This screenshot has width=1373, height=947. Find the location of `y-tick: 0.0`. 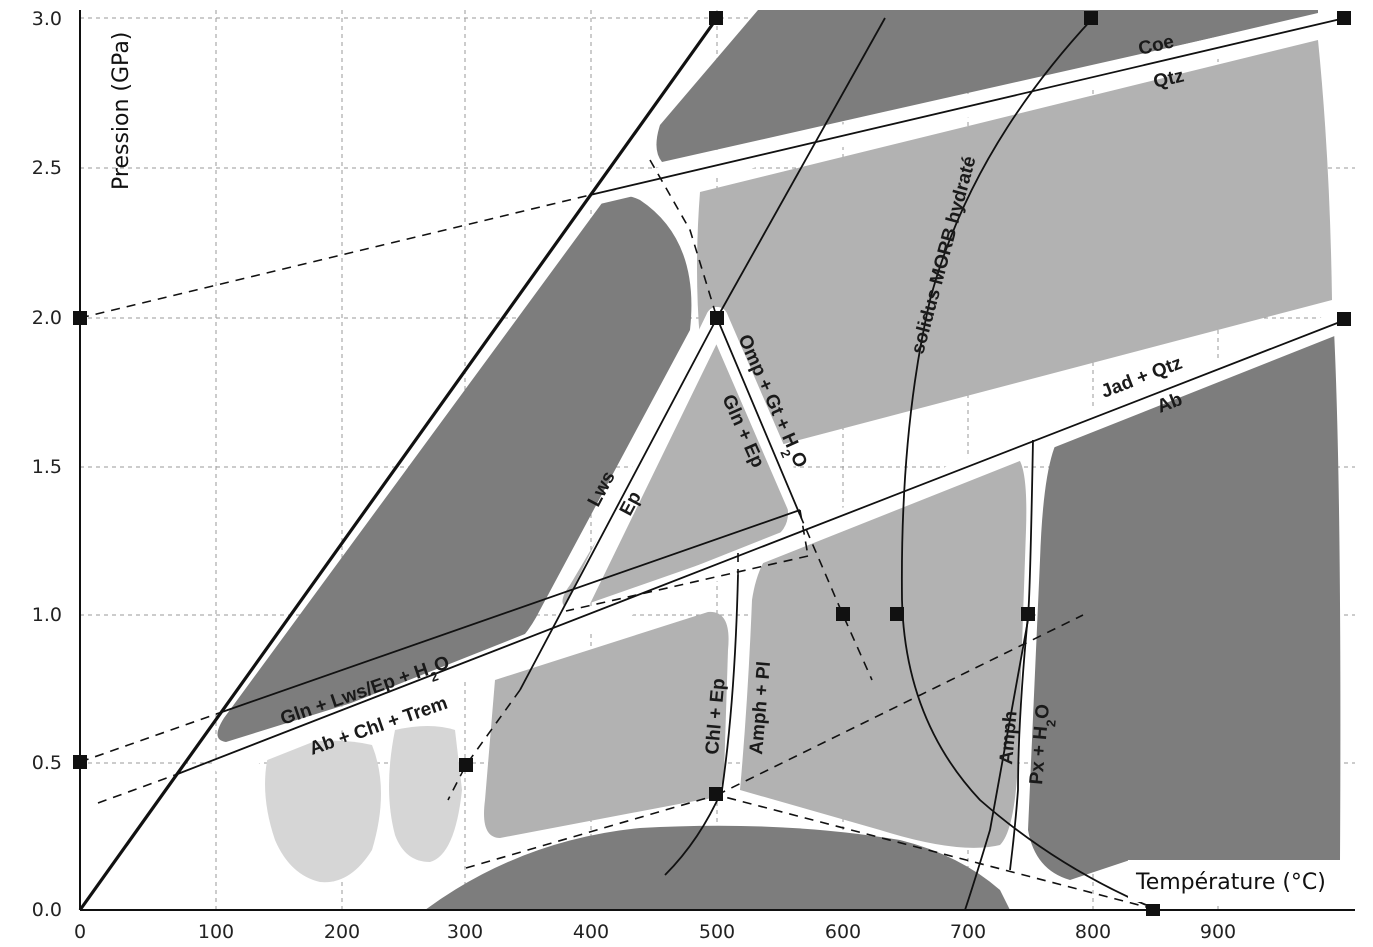

y-tick: 0.0 is located at coordinates (47, 910).